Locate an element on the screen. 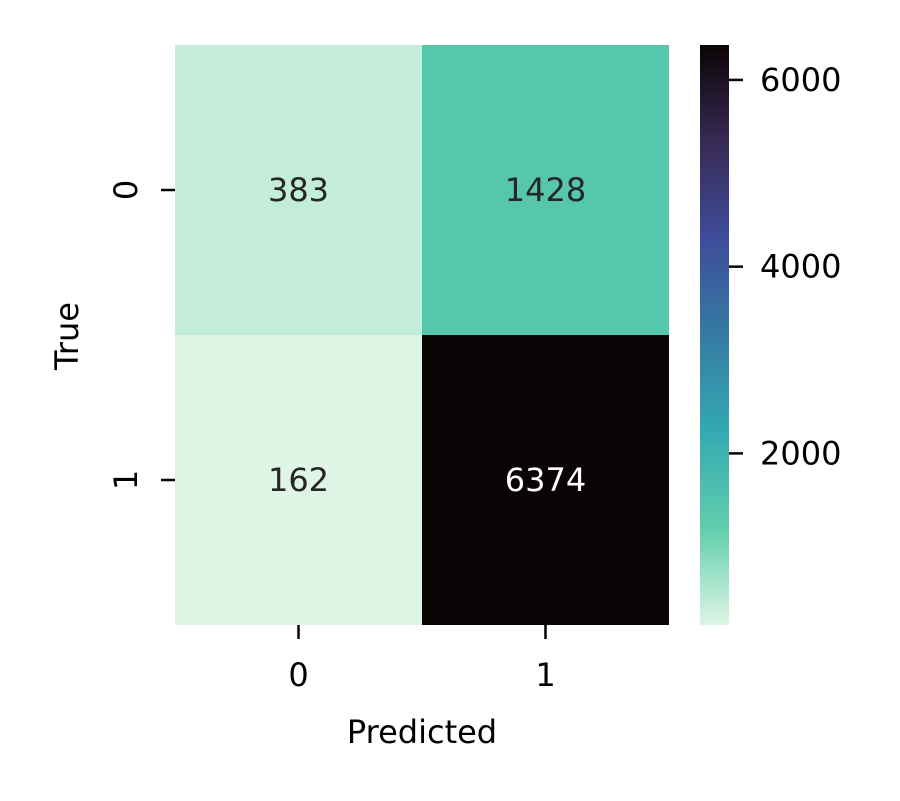  y-axis-label: True is located at coordinates (67, 336).